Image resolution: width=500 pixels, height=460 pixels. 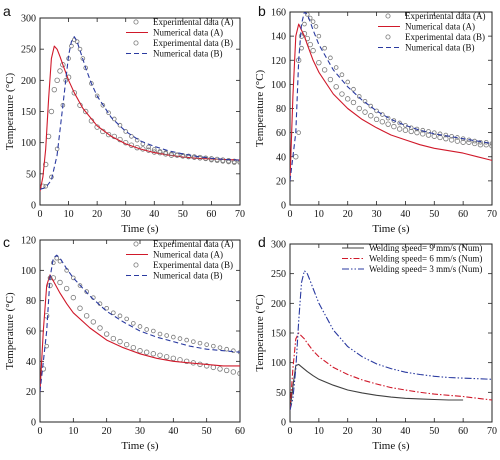 I want to click on x-tick-label: 10, so click(x=69, y=214).